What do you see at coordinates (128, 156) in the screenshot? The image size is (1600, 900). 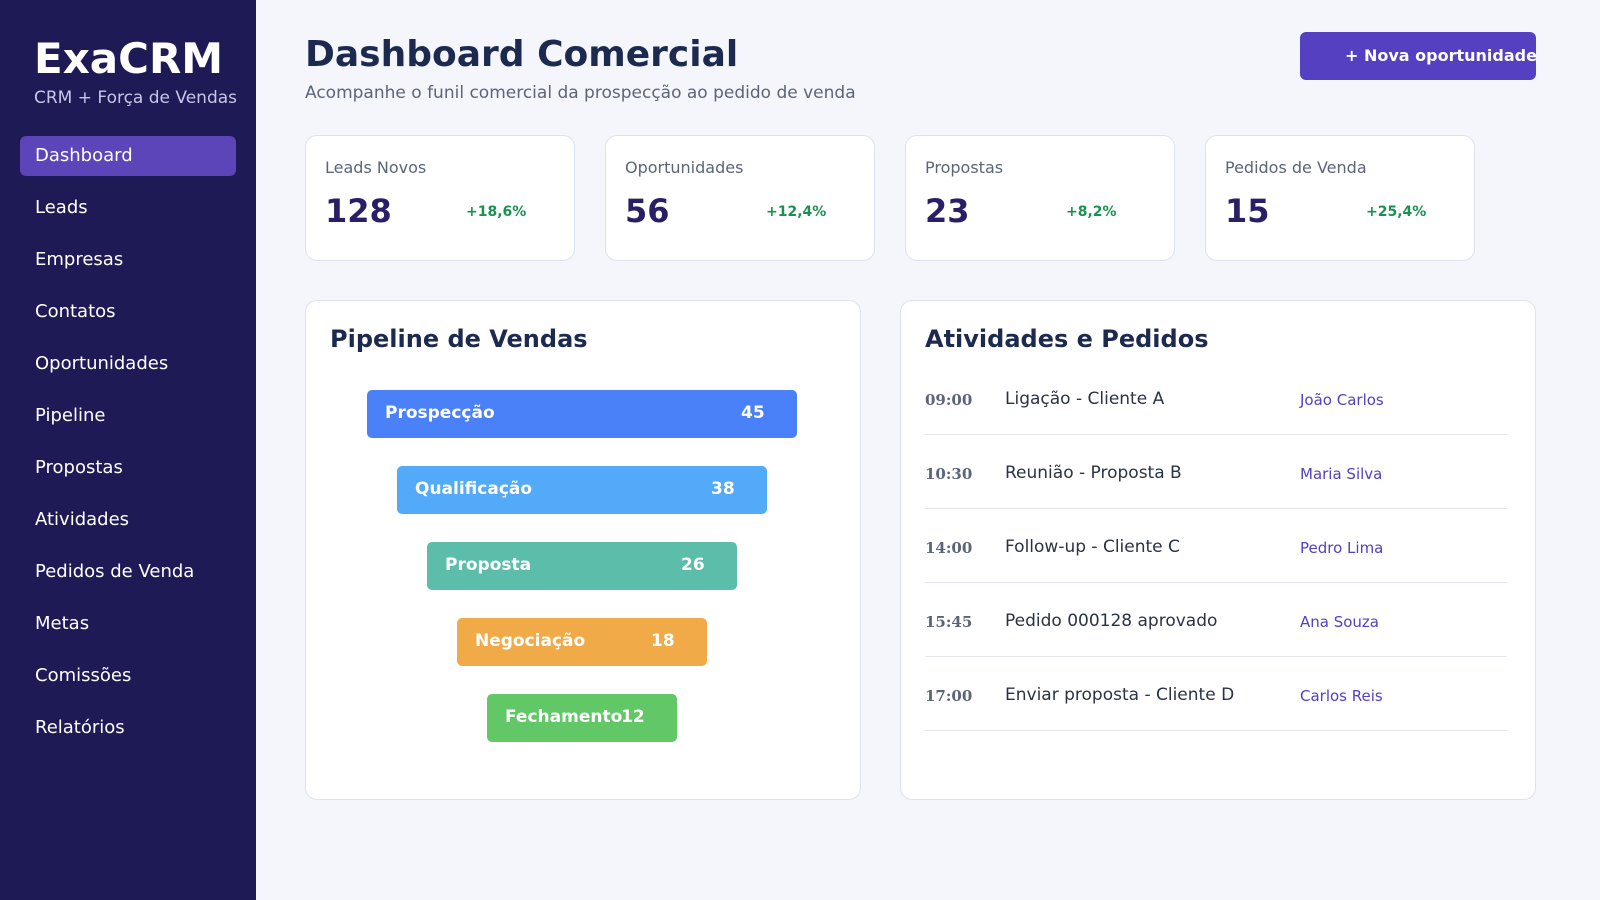 I see `nav-item: Dashboard` at bounding box center [128, 156].